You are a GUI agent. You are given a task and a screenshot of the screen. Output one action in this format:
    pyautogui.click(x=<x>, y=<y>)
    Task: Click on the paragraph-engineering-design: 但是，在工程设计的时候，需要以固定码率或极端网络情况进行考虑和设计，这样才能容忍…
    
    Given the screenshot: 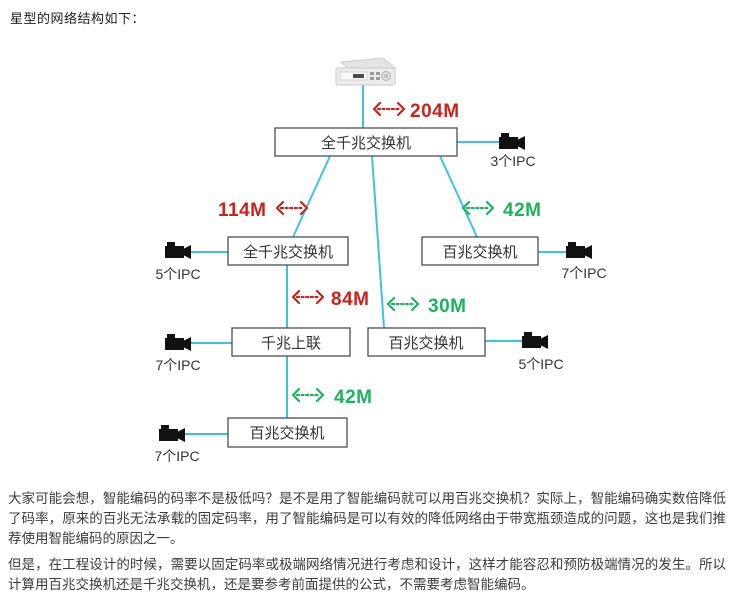 What is the action you would take?
    pyautogui.click(x=367, y=574)
    